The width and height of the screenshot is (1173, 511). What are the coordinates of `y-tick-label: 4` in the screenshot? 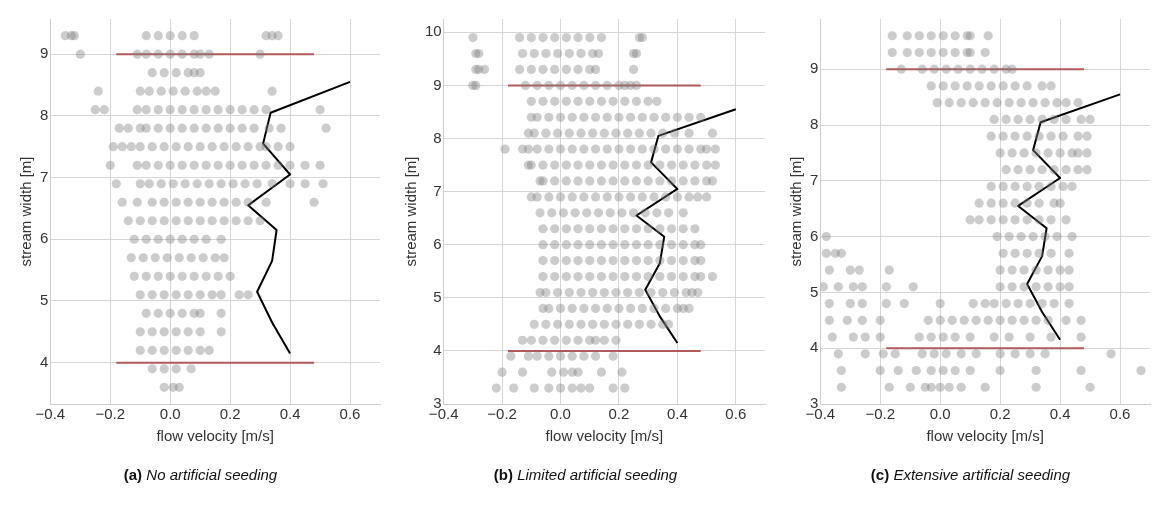 It's located at (43, 361).